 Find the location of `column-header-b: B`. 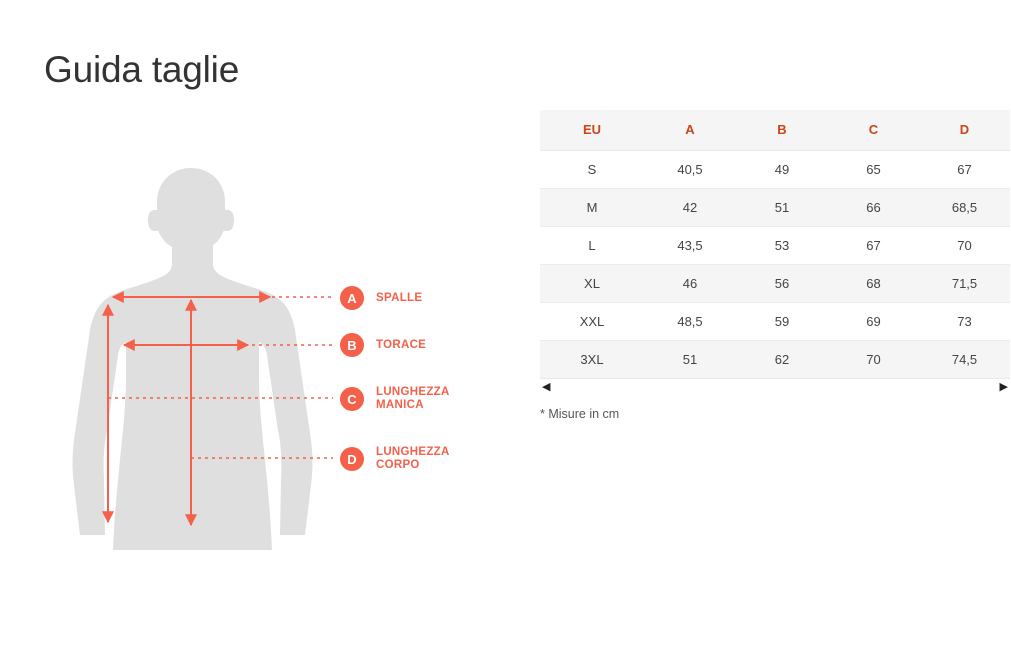

column-header-b: B is located at coordinates (782, 130).